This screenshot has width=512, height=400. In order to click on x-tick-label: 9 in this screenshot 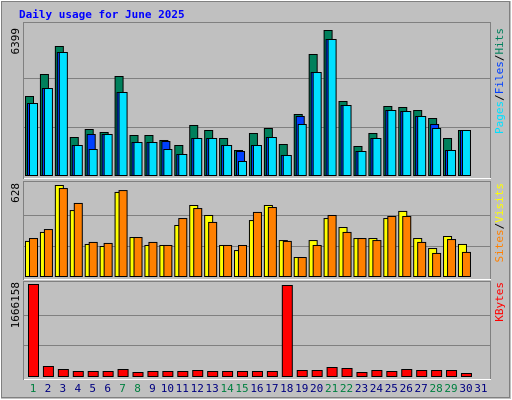, I will do `click(152, 388)`.